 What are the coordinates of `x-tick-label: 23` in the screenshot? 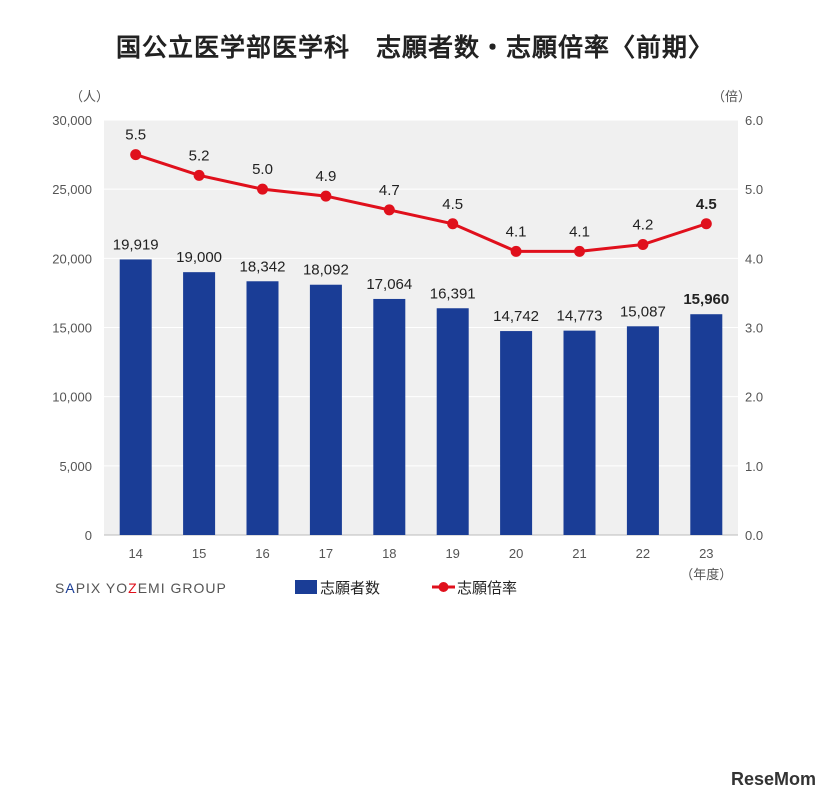 It's located at (706, 553).